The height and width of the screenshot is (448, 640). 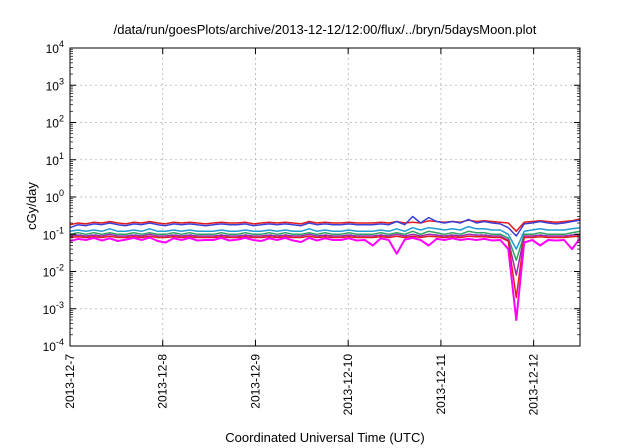 I want to click on y-tick-label: 10², so click(x=55, y=122).